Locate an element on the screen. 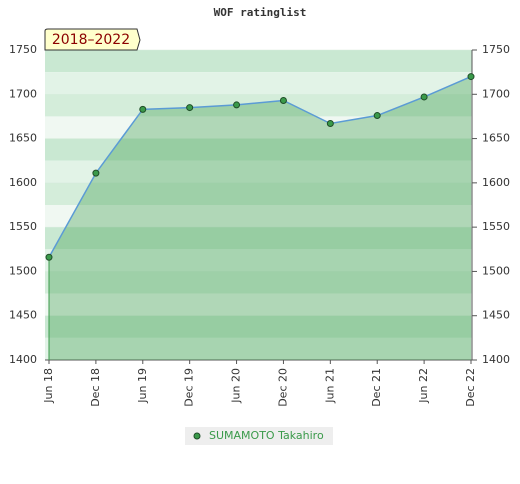 The width and height of the screenshot is (520, 484). y-tick-label: 1700 is located at coordinates (23, 93).